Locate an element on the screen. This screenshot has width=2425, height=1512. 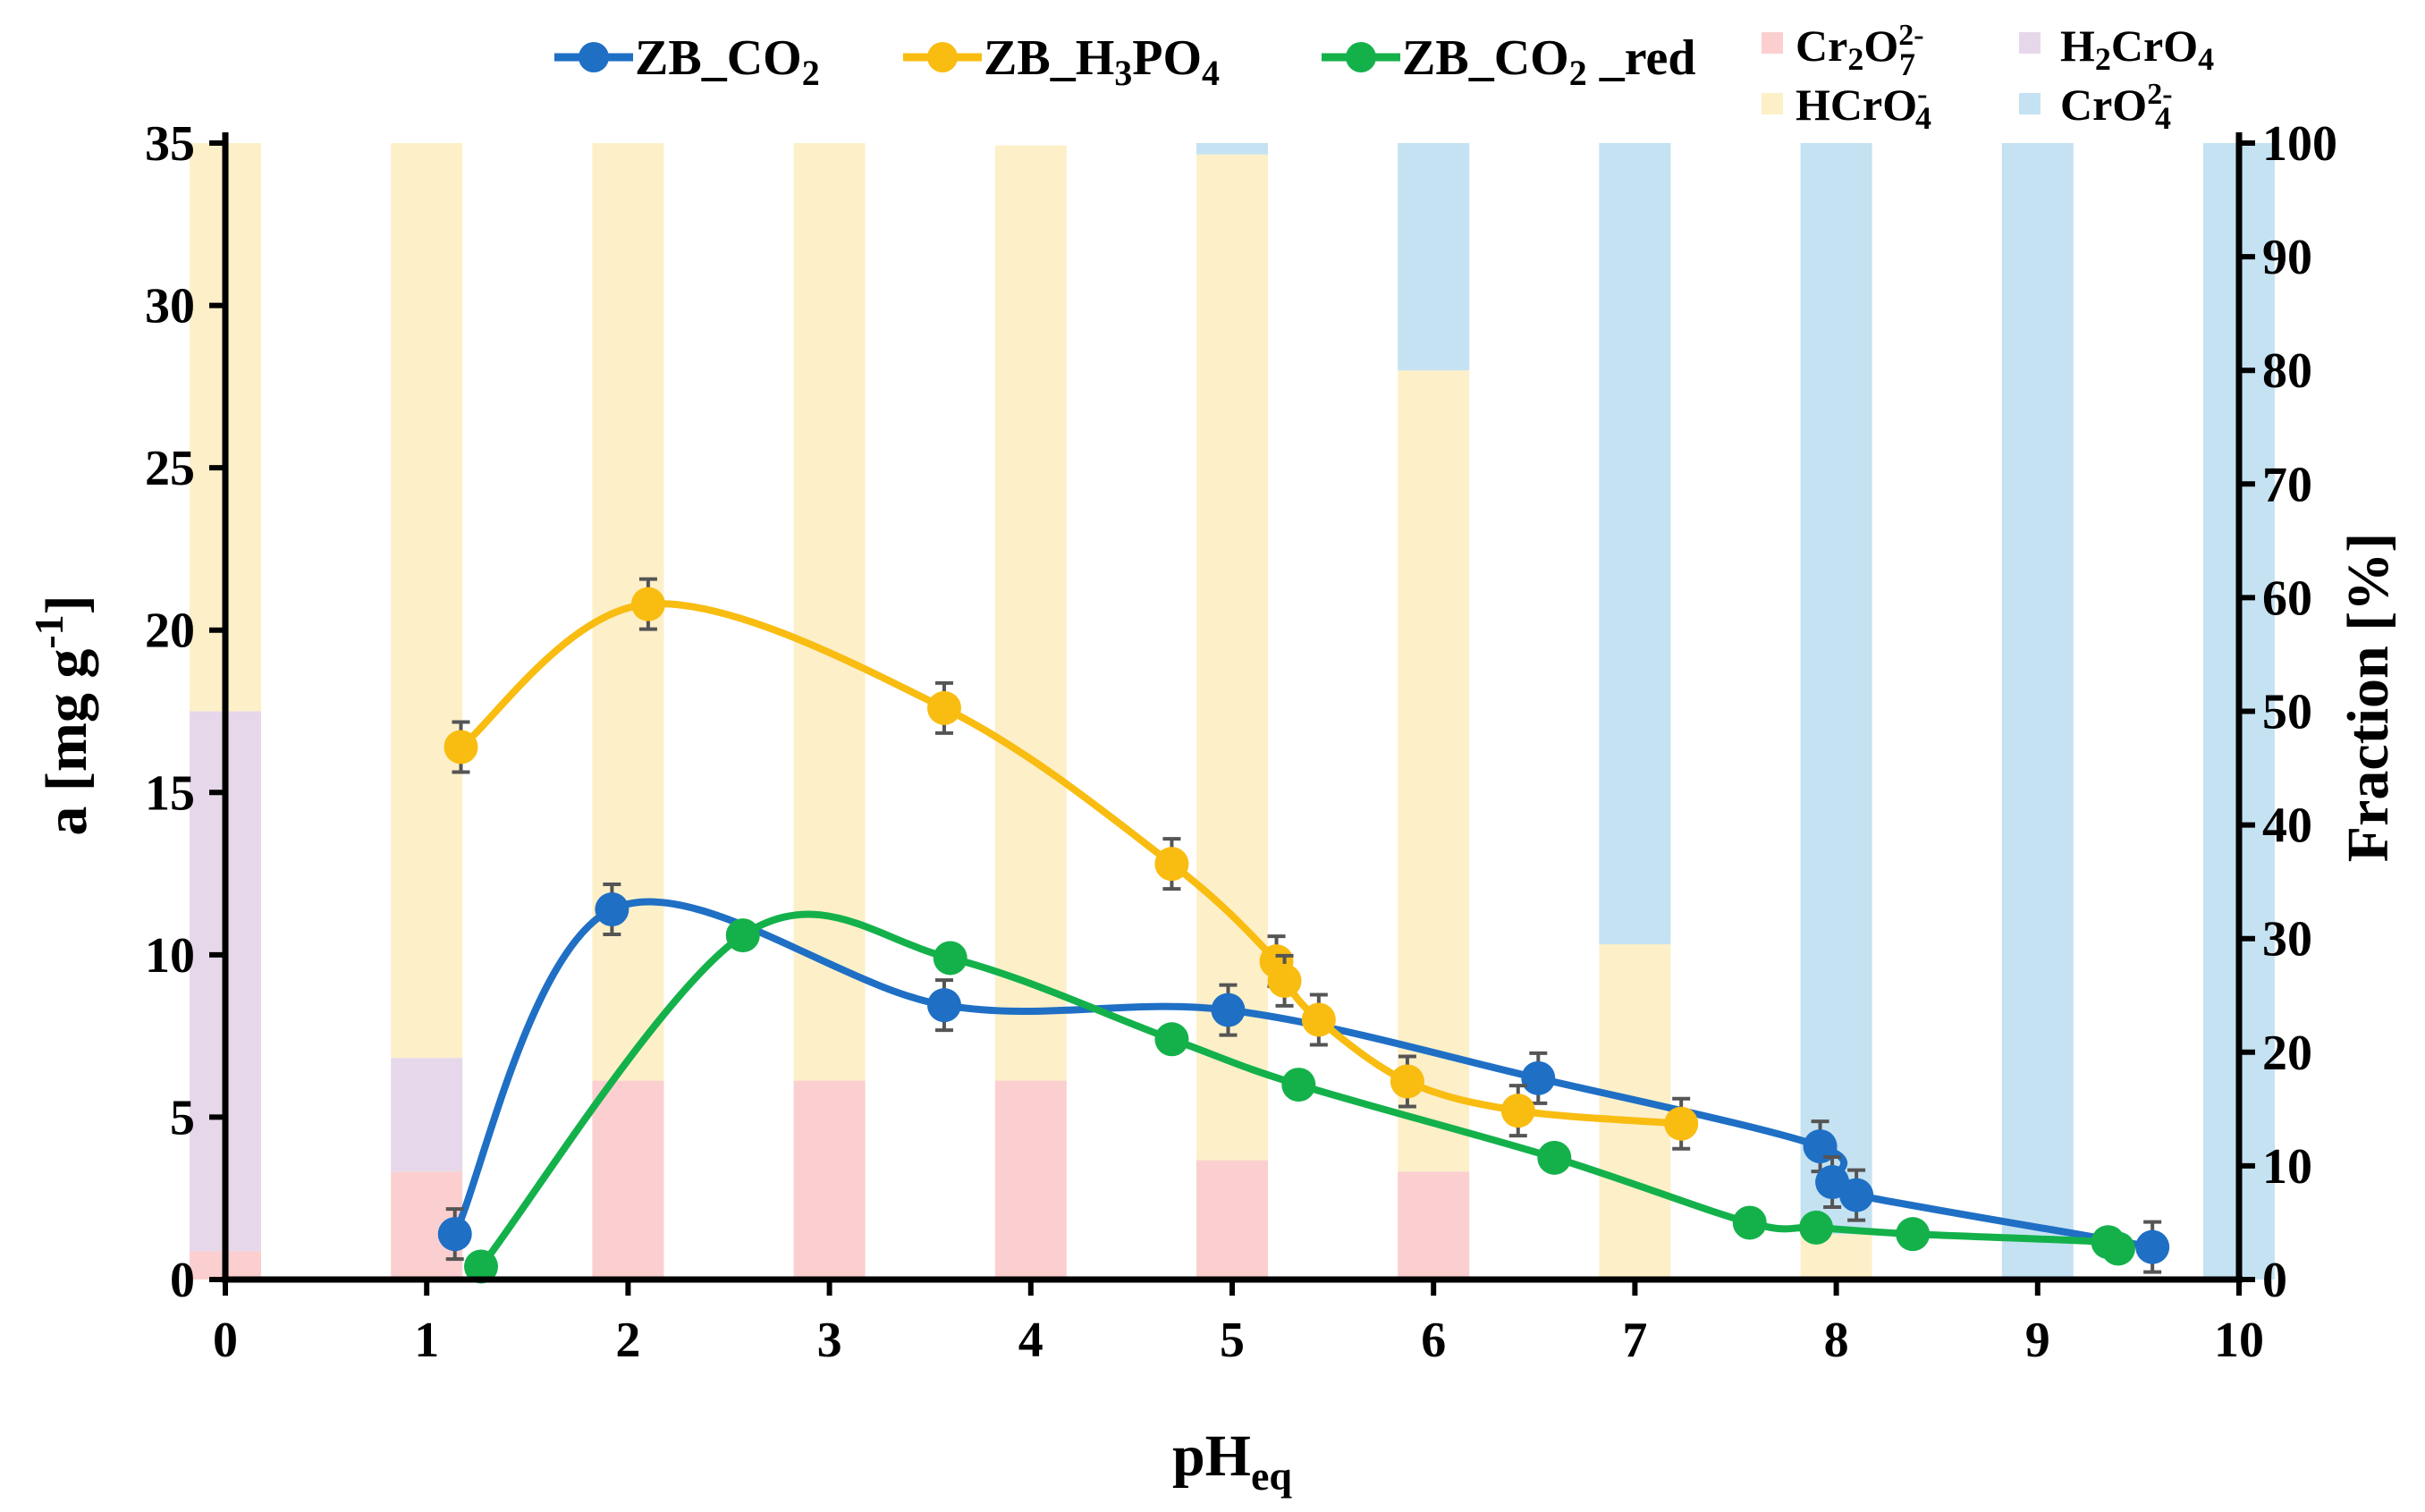
y-right-tick-label-20: 20 is located at coordinates (2287, 1054).